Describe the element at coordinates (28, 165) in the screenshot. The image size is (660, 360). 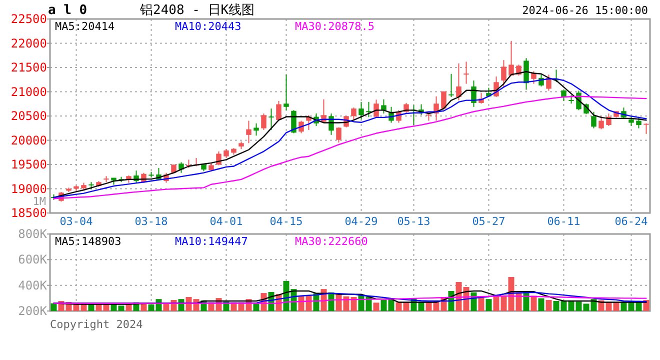
I see `y-tick-label: 19500` at that location.